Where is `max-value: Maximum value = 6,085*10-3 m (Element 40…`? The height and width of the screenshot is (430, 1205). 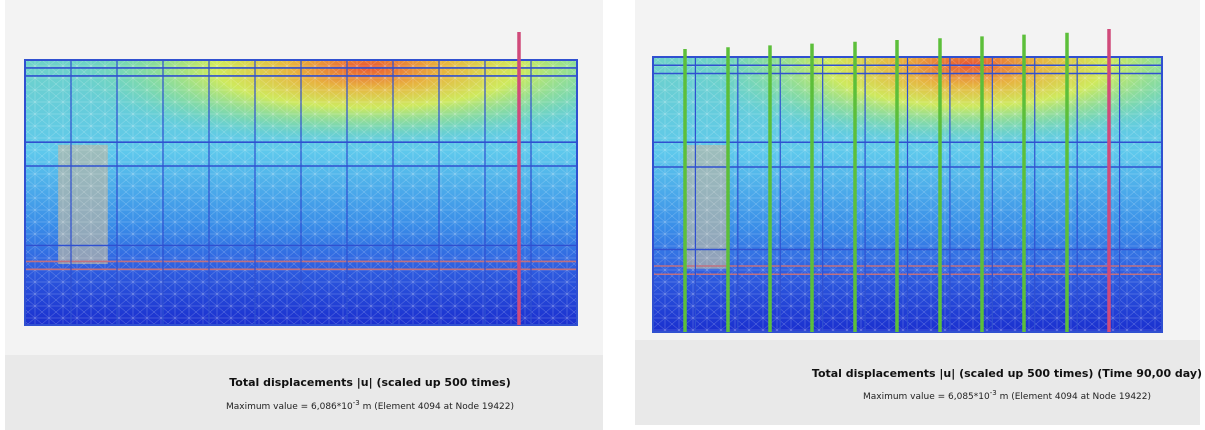 max-value: Maximum value = 6,085*10-3 m (Element 40… is located at coordinates (1007, 395).